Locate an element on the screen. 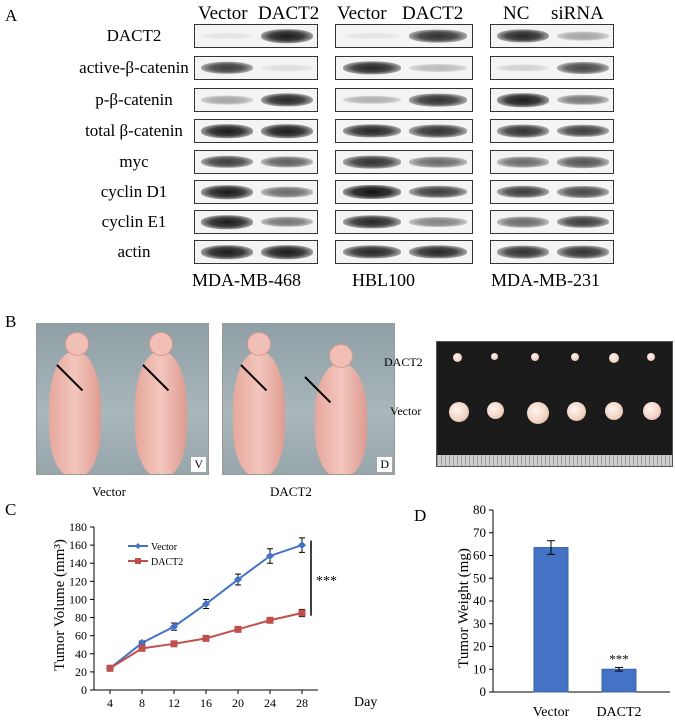 The width and height of the screenshot is (675, 722). line-chart-xtick-label: 20 is located at coordinates (238, 703).